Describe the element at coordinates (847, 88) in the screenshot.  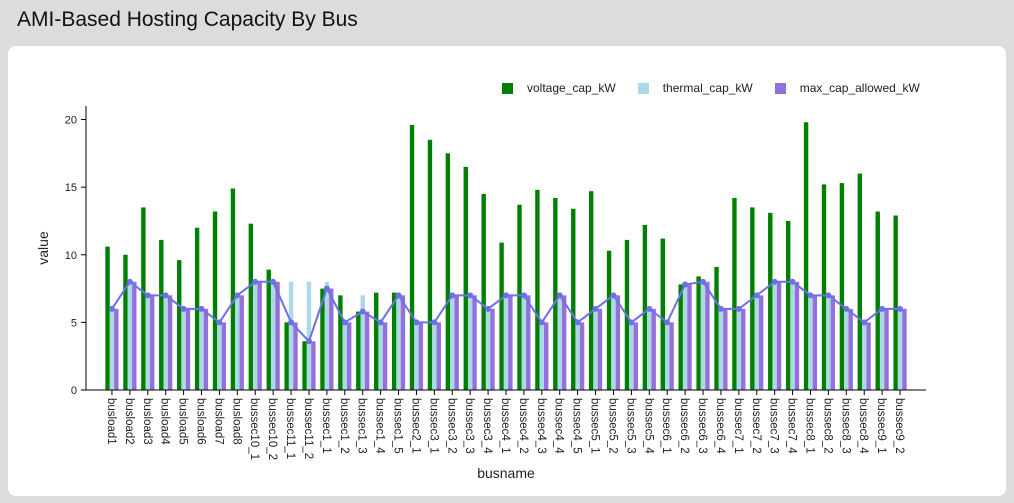
I see `legend-item-max: max_cap_allowed_kW` at that location.